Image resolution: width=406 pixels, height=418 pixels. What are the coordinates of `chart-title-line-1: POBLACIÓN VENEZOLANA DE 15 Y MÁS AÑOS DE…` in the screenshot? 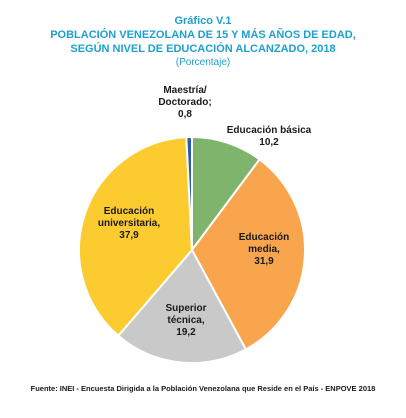 It's located at (203, 35).